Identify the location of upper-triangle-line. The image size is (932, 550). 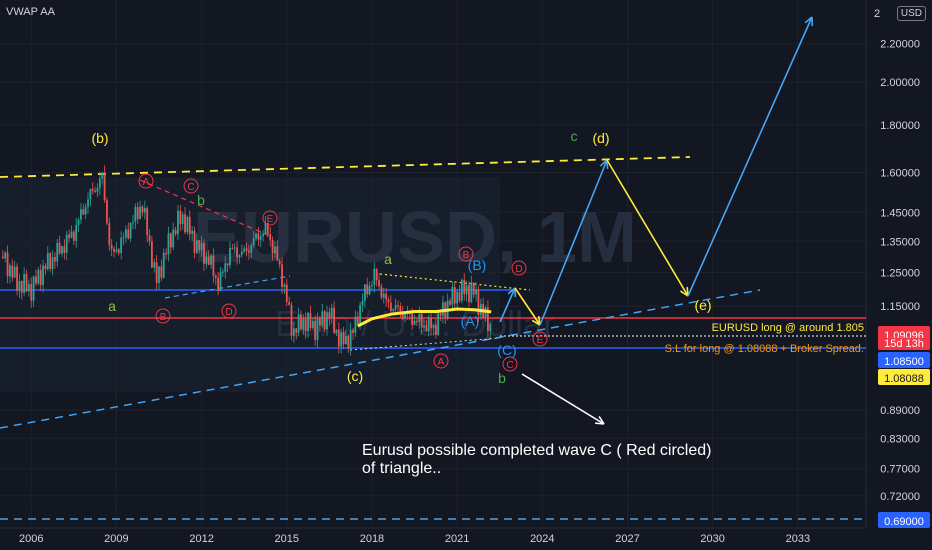
(345, 167).